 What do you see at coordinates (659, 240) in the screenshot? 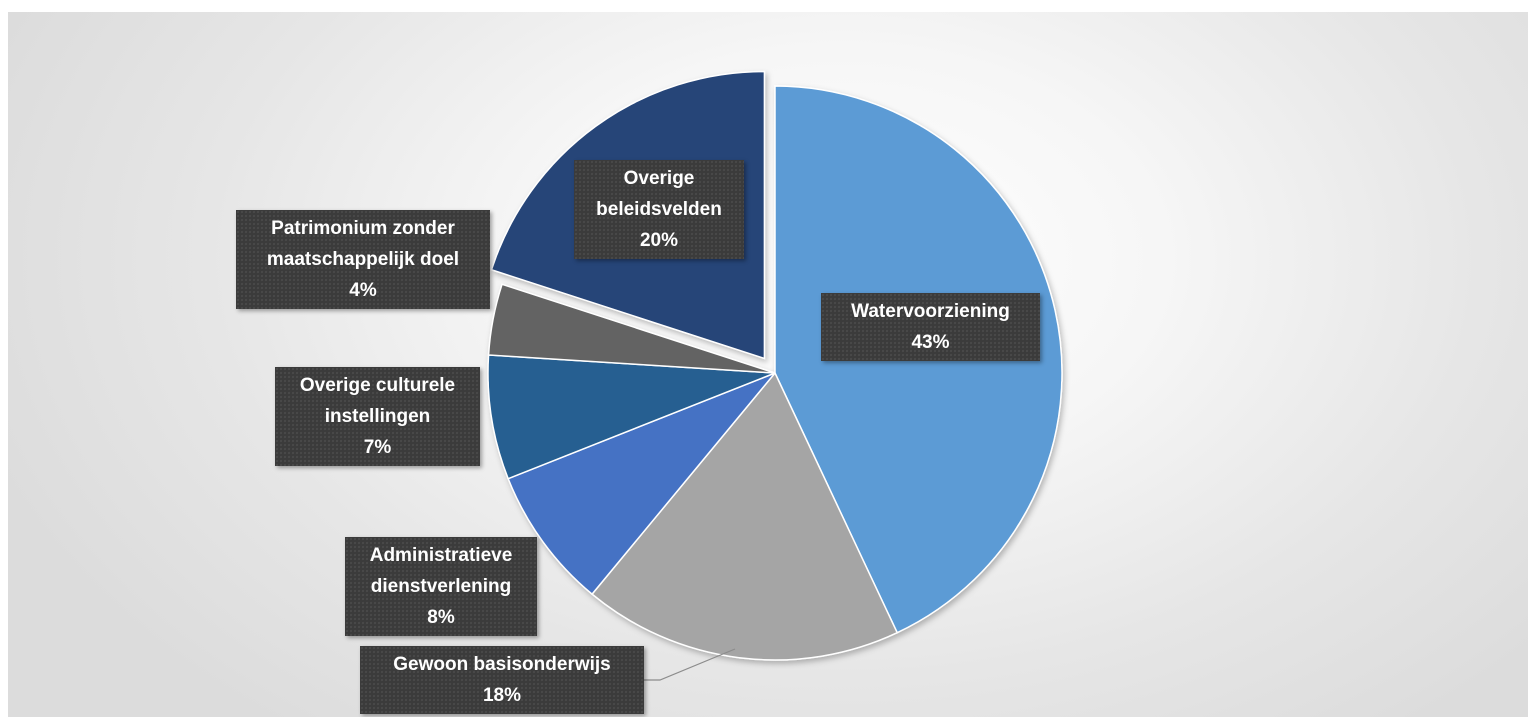
I see `label-percentage: 20%` at bounding box center [659, 240].